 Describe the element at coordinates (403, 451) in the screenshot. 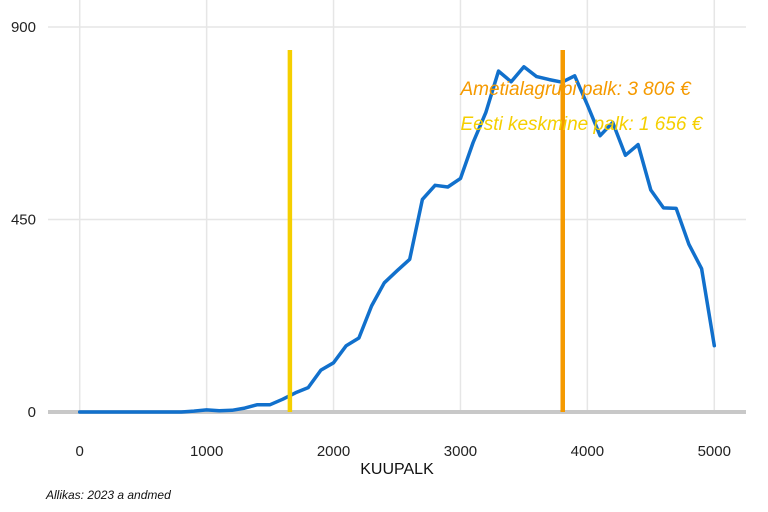

I see `x-tick-labels: 0 1000 2000 3000 4000 5000` at that location.